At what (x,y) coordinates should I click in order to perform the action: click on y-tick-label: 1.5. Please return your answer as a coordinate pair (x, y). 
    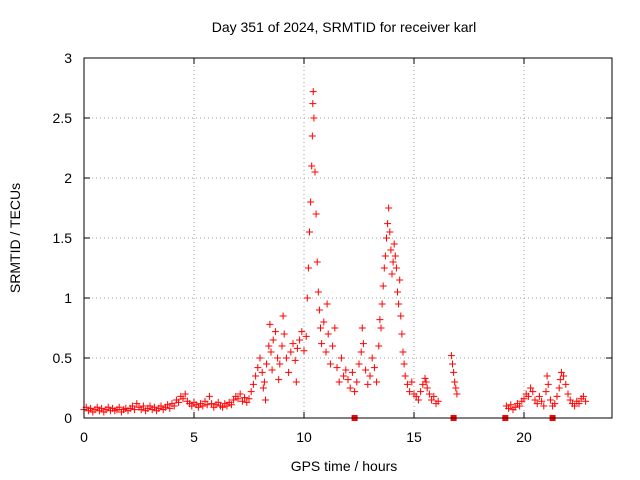
    Looking at the image, I should click on (63, 238).